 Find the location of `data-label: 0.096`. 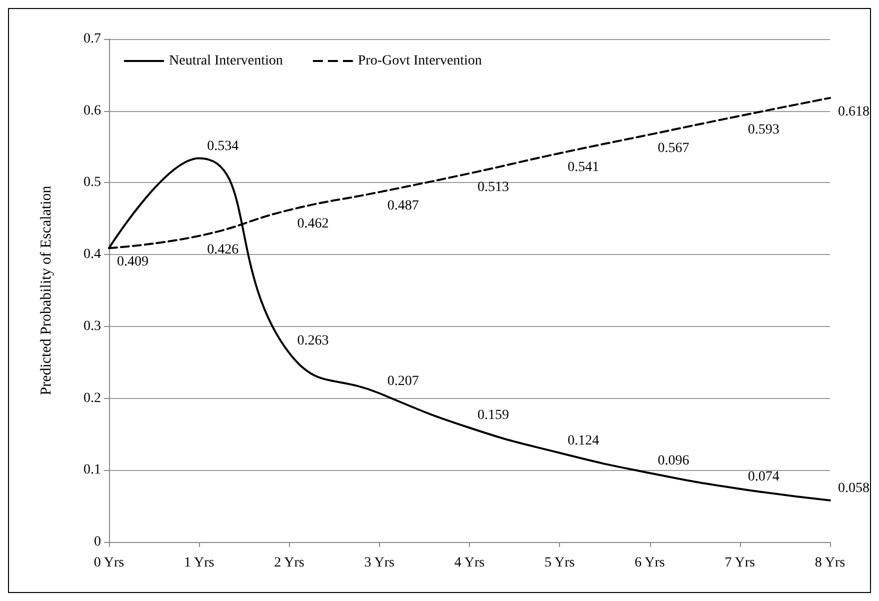

data-label: 0.096 is located at coordinates (674, 461).